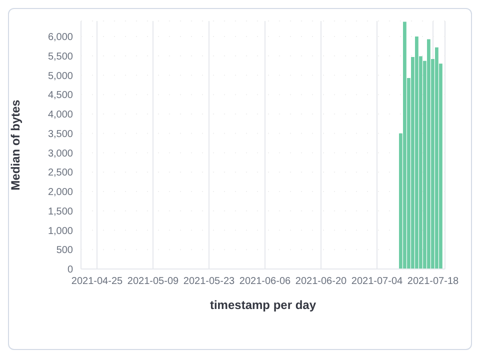 This screenshot has width=480, height=359. I want to click on x-tick-label: 2021-06-20, so click(321, 282).